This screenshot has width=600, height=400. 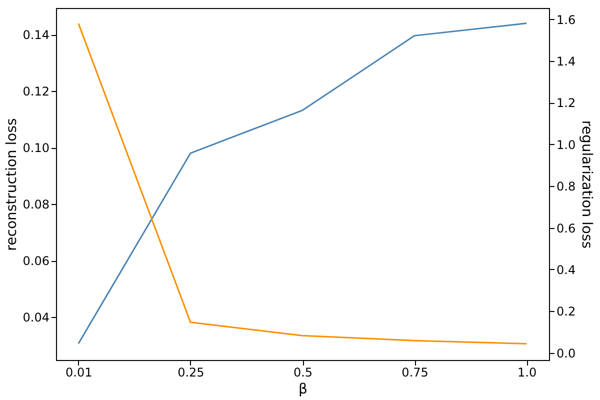 What do you see at coordinates (191, 373) in the screenshot?
I see `x-tick-label: 0.25` at bounding box center [191, 373].